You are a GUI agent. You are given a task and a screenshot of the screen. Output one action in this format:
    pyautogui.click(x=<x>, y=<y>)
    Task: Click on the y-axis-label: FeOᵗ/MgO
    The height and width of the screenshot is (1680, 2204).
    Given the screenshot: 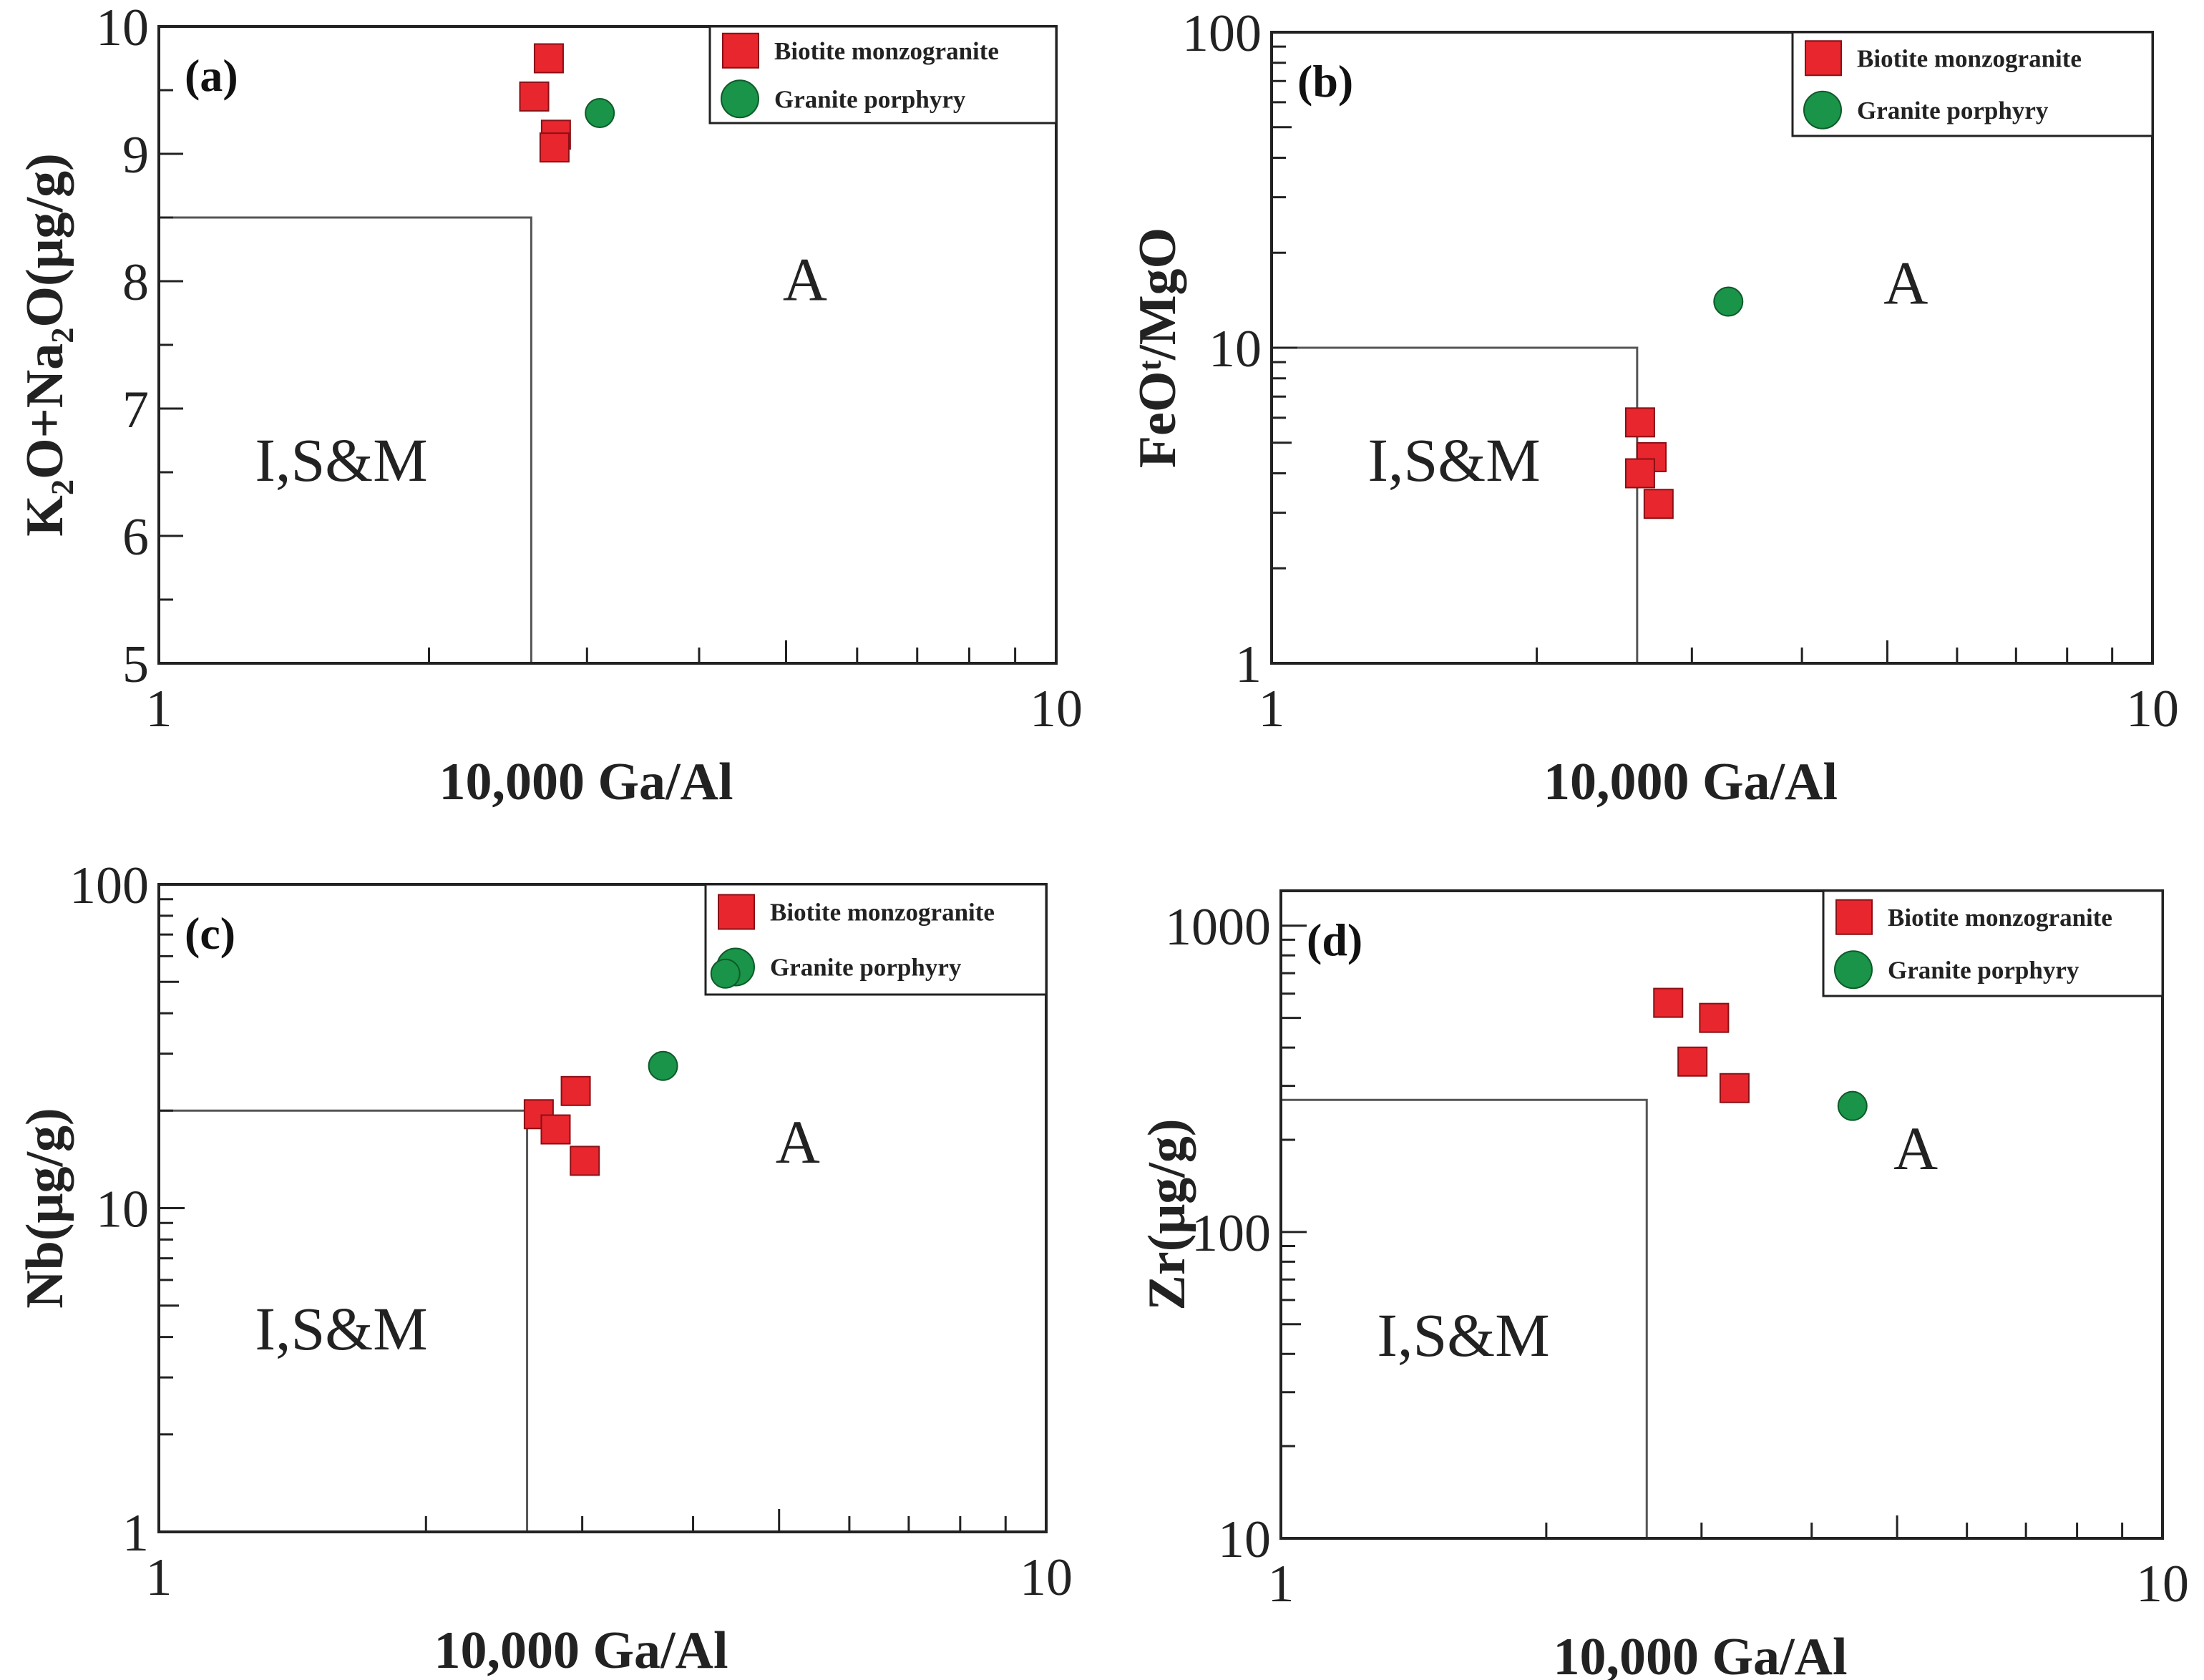 What is the action you would take?
    pyautogui.click(x=1157, y=348)
    